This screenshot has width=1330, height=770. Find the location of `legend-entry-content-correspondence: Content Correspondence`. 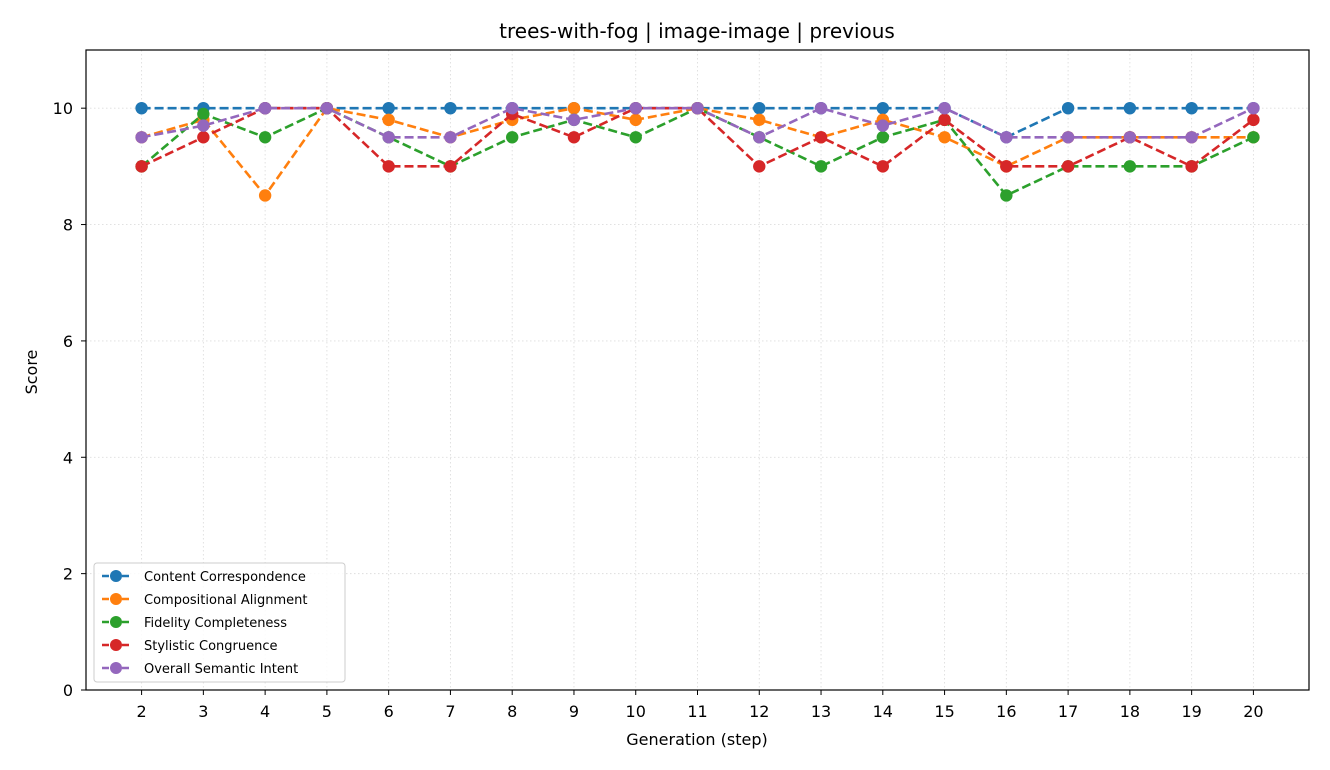

legend-entry-content-correspondence: Content Correspondence is located at coordinates (204, 577).